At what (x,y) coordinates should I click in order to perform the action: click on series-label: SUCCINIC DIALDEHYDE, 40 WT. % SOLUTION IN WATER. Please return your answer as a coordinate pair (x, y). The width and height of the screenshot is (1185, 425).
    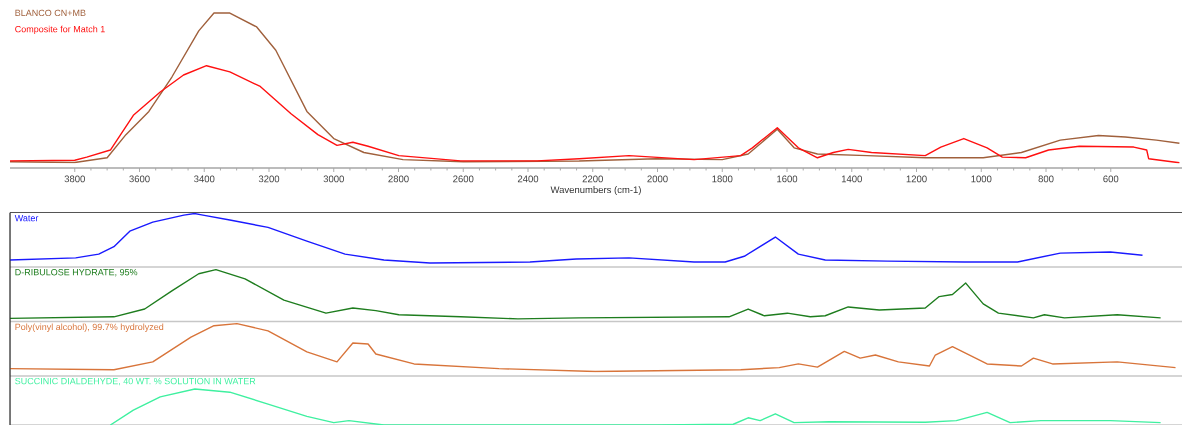
    Looking at the image, I should click on (135, 381).